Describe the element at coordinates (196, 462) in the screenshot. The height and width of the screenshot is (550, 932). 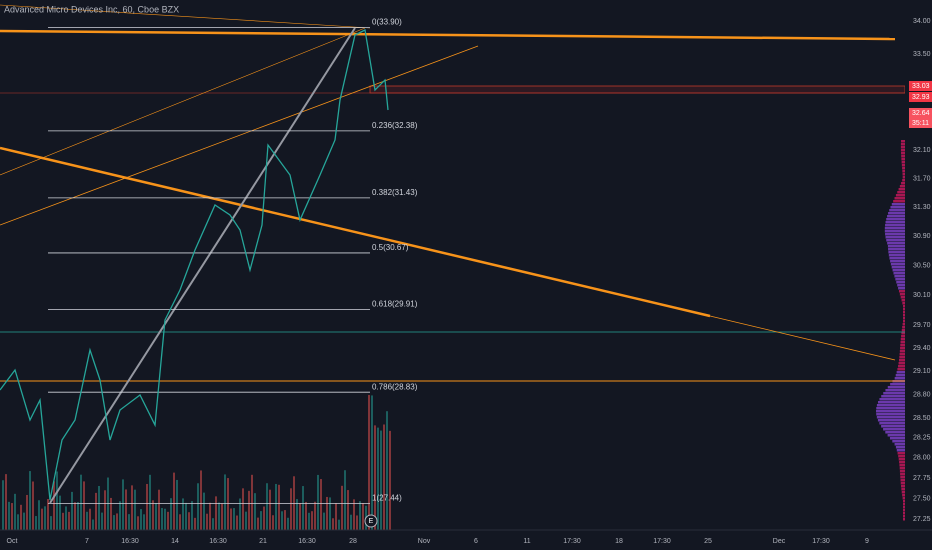
I see `volume-bars` at that location.